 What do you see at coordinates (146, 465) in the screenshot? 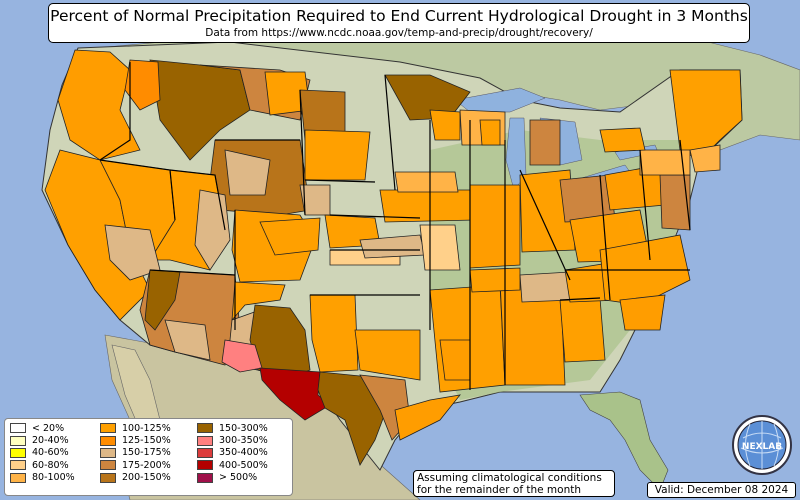
I see `legend-label: 175-200%` at bounding box center [146, 465].